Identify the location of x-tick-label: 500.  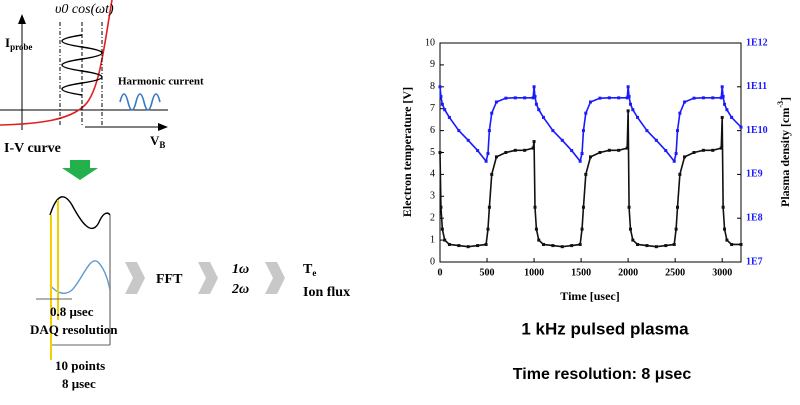
(487, 272).